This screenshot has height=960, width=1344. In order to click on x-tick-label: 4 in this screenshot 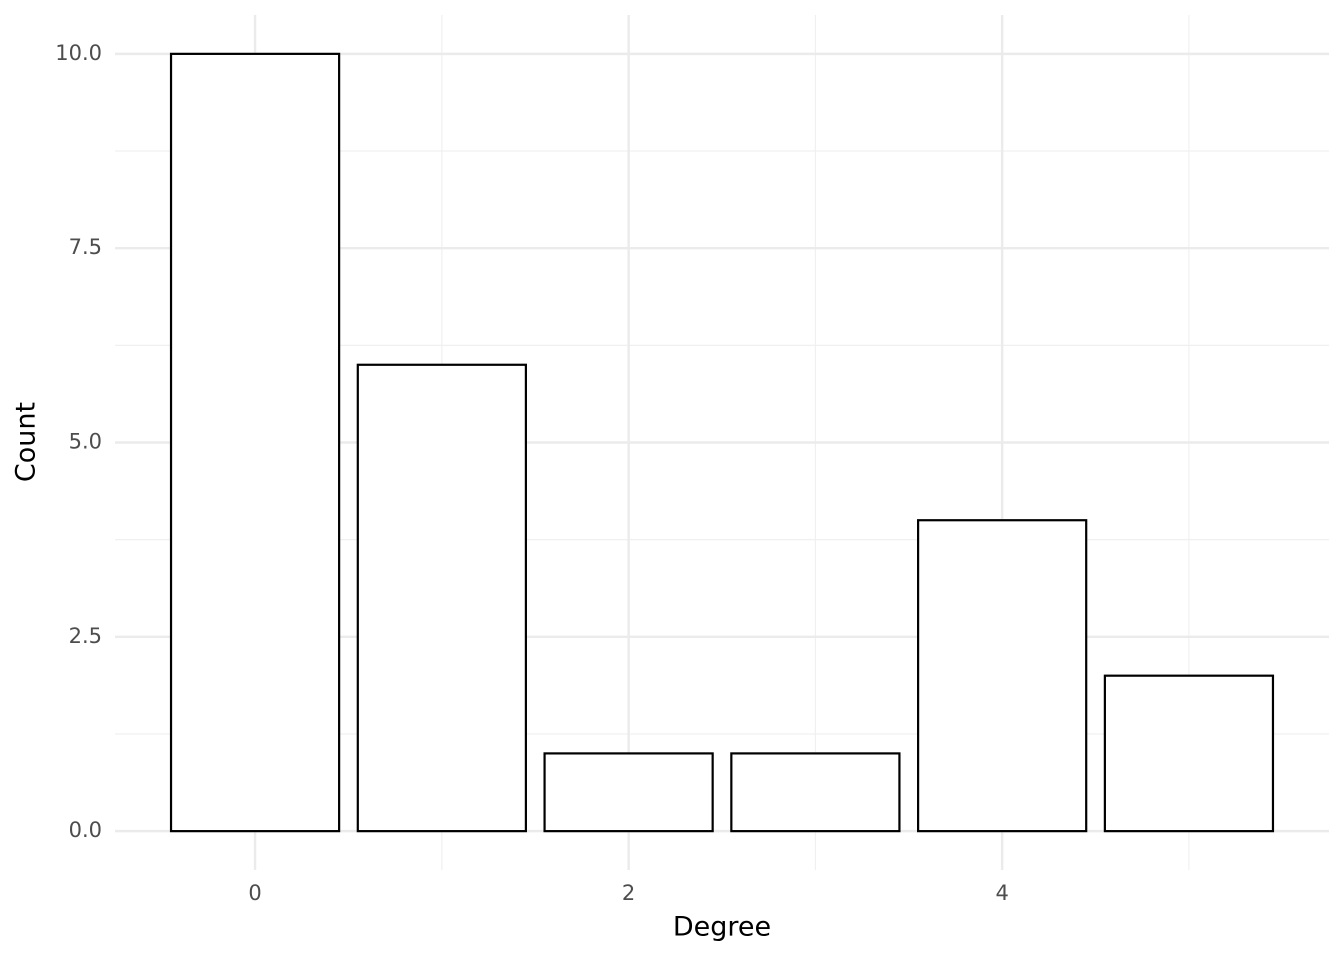, I will do `click(1001, 893)`.